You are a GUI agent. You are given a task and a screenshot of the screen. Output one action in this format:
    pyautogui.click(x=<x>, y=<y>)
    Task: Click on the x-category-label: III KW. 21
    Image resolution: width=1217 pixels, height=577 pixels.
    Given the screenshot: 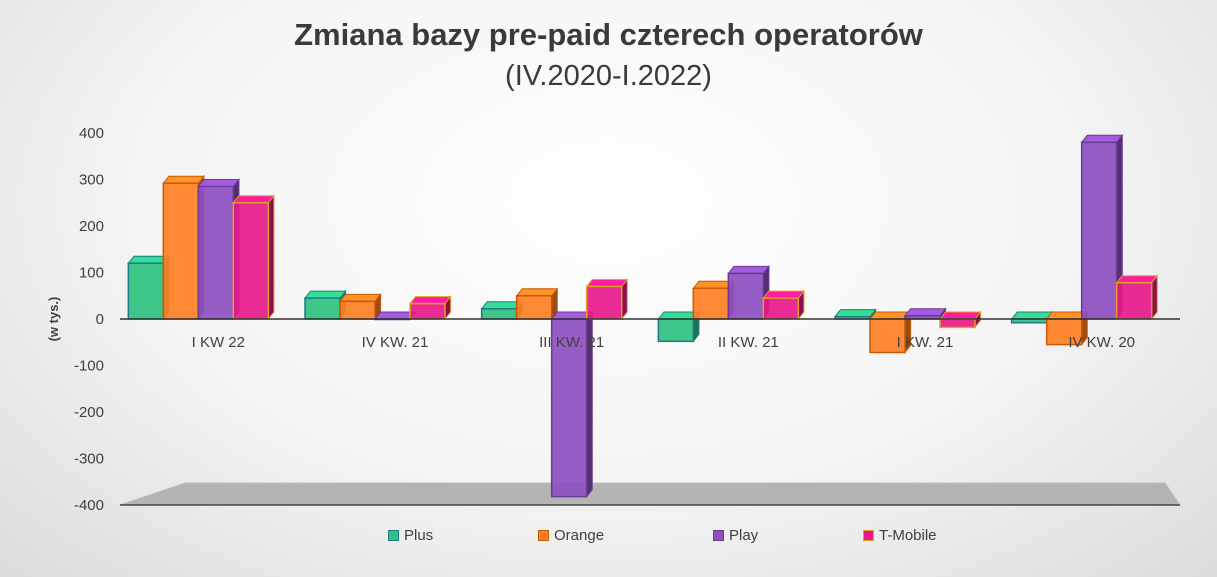 What is the action you would take?
    pyautogui.click(x=571, y=342)
    